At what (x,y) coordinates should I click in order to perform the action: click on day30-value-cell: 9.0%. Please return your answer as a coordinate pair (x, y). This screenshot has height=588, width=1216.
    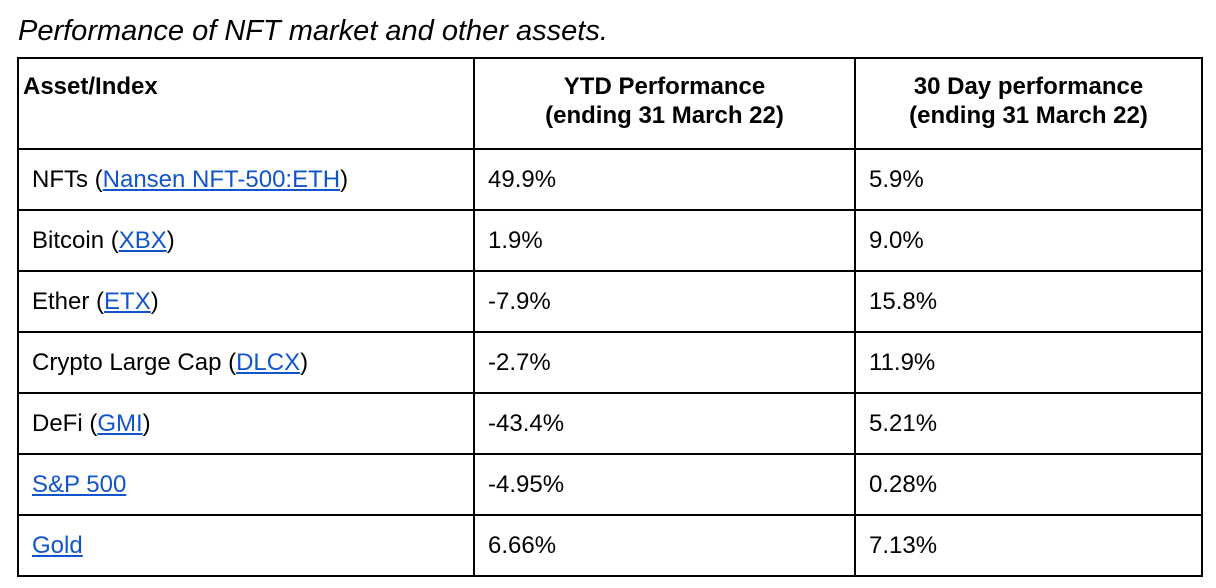
    Looking at the image, I should click on (1028, 240).